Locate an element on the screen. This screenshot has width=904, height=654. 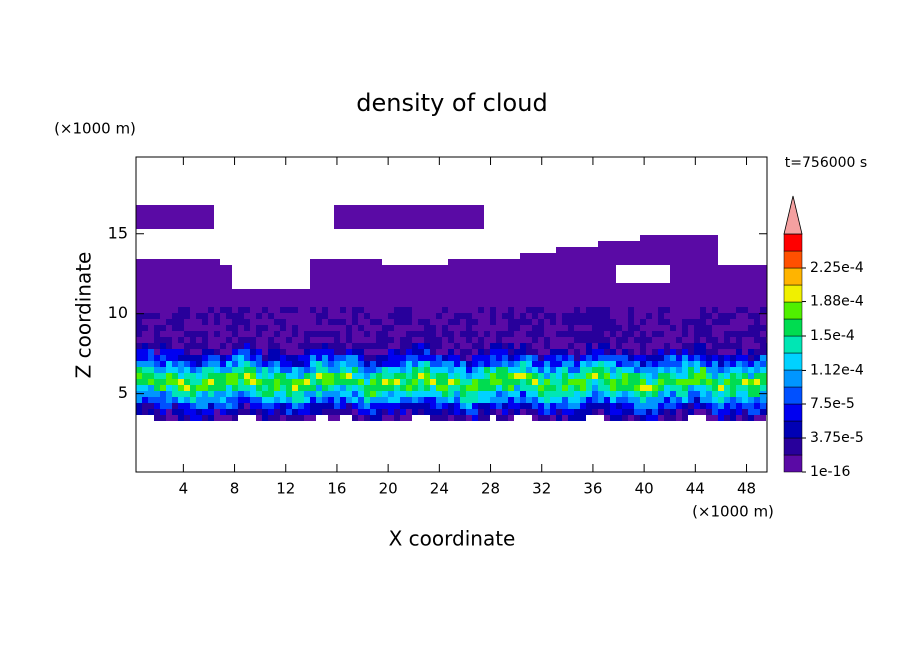
colorbar-band is located at coordinates (793, 412).